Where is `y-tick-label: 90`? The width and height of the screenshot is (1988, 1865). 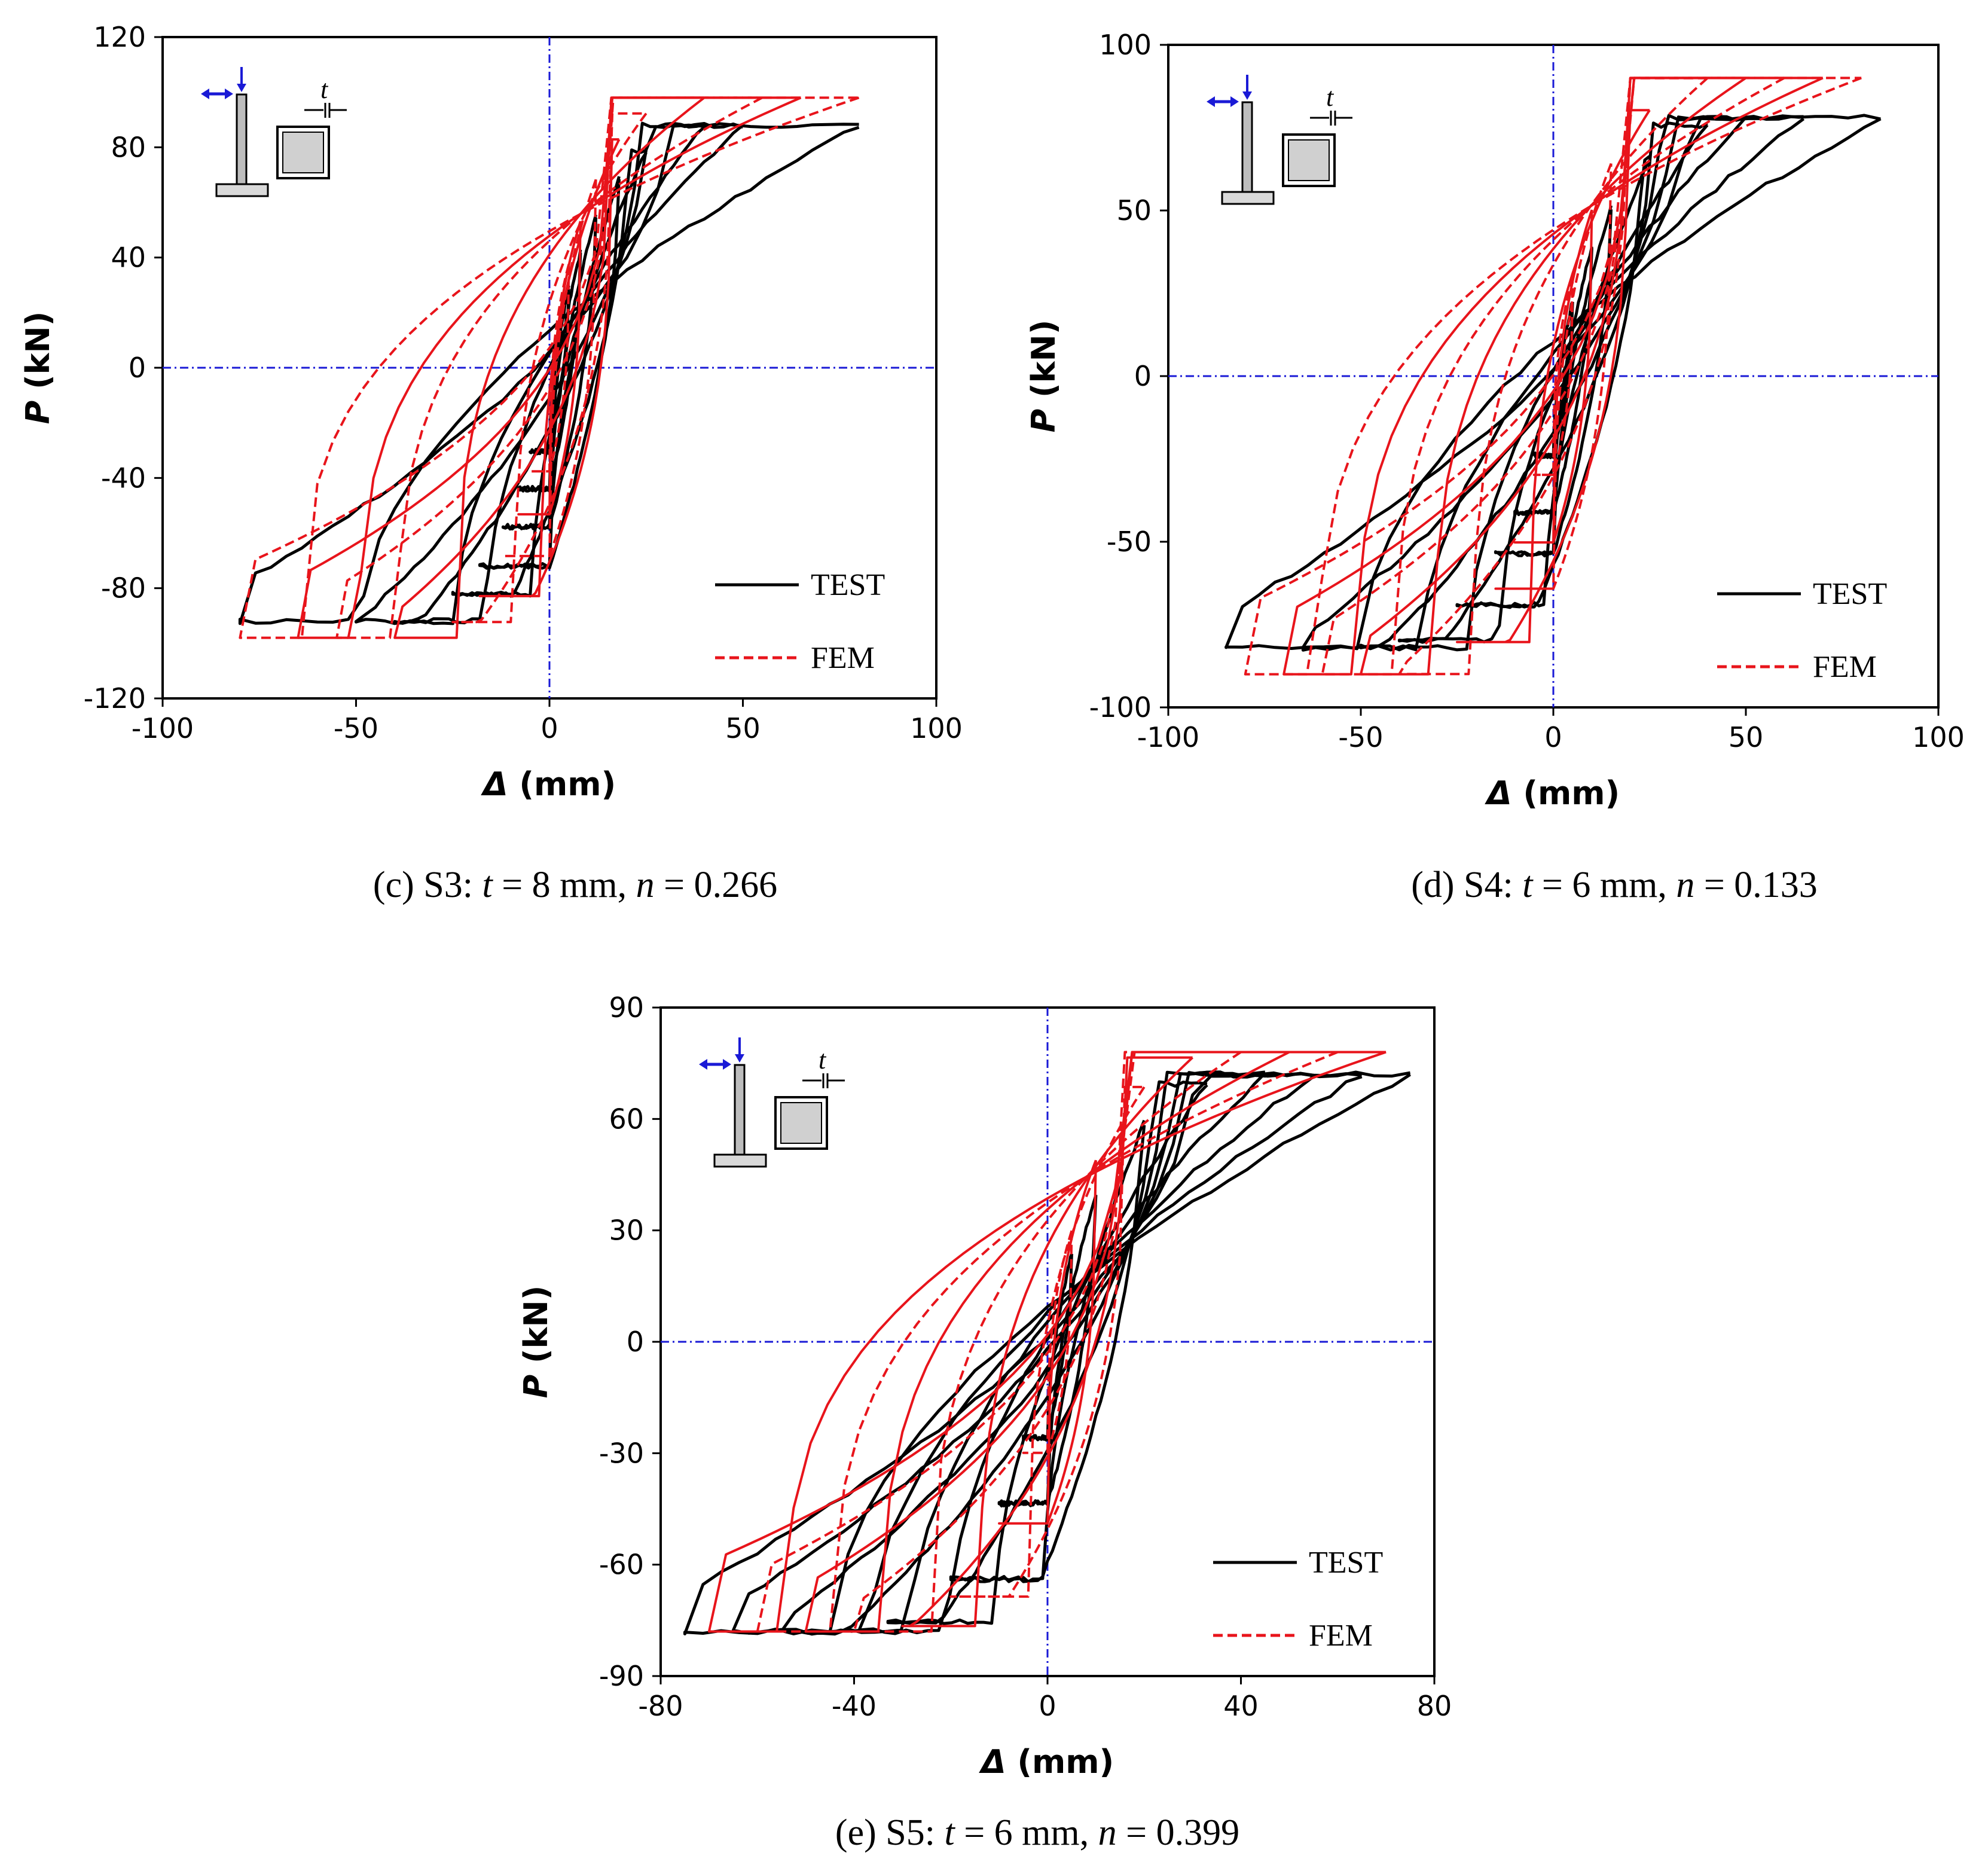
y-tick-label: 90 is located at coordinates (626, 1007).